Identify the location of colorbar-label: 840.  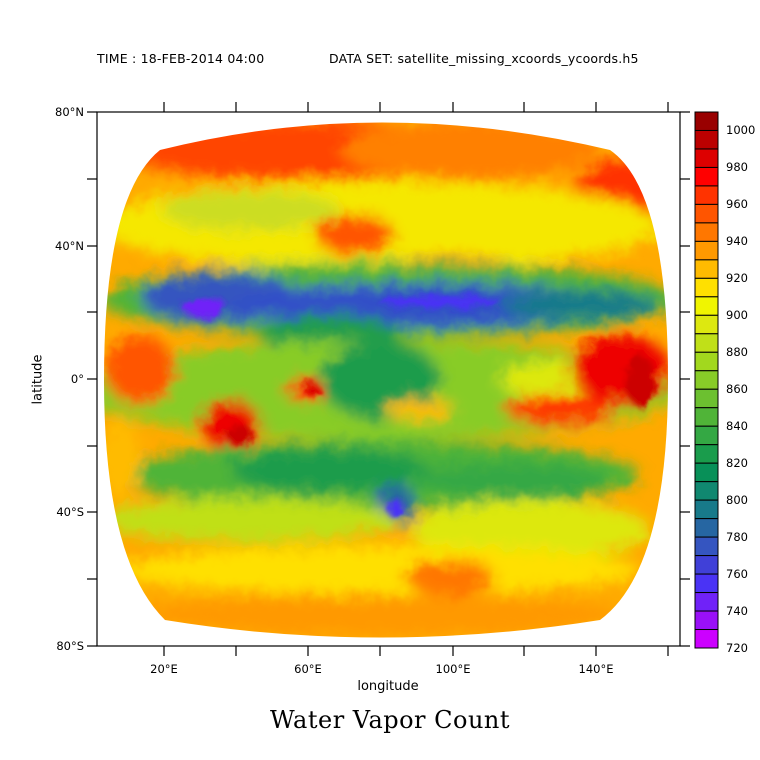
(737, 426).